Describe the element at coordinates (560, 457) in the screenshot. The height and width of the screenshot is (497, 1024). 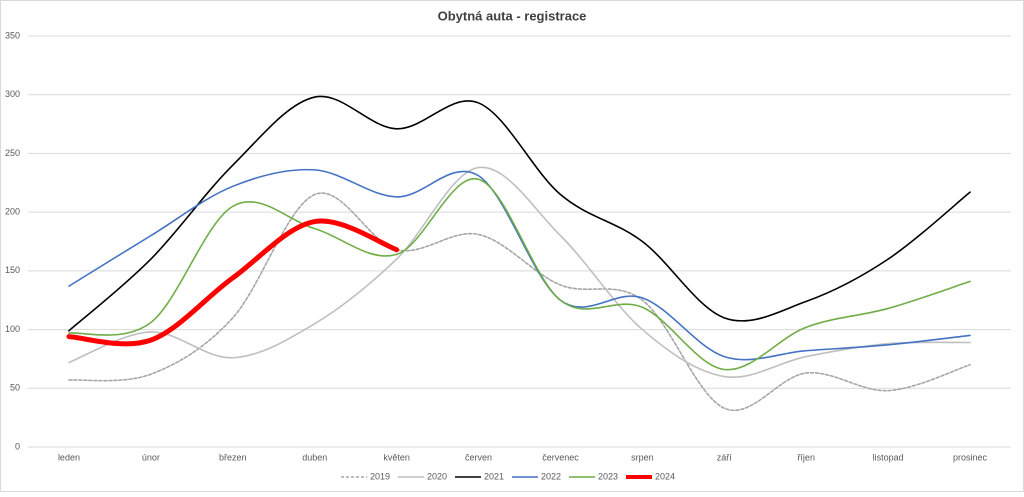
I see `x-tick-label: červenec` at that location.